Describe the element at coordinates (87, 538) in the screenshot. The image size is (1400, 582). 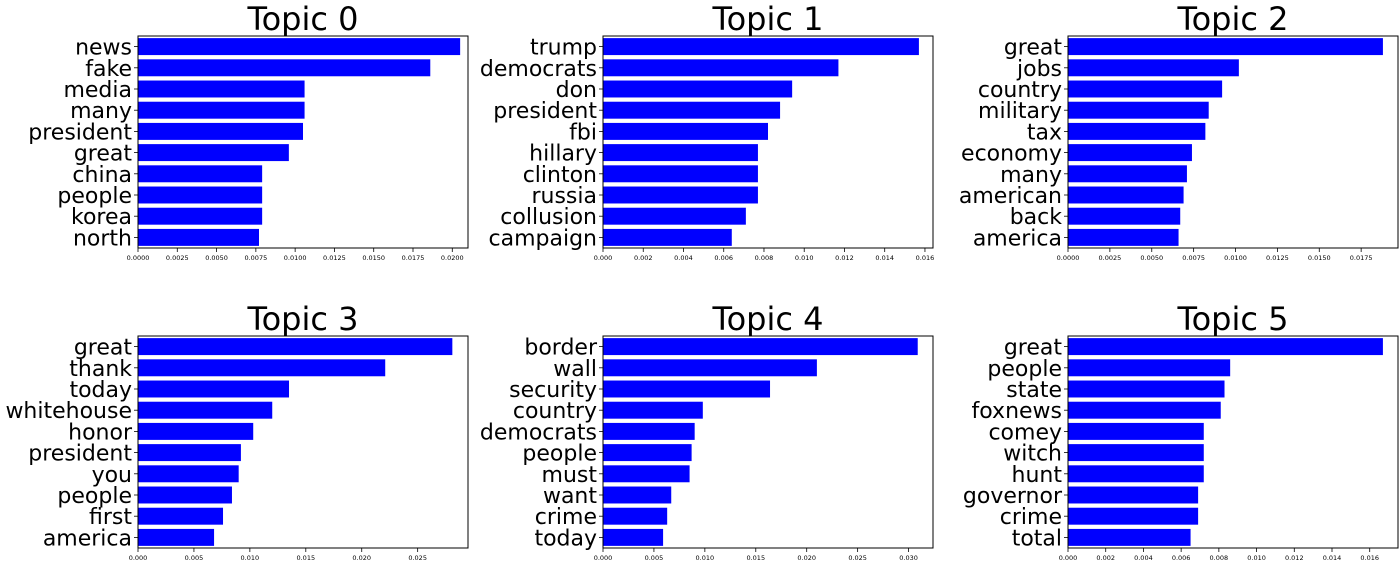
I see `category-label: america` at that location.